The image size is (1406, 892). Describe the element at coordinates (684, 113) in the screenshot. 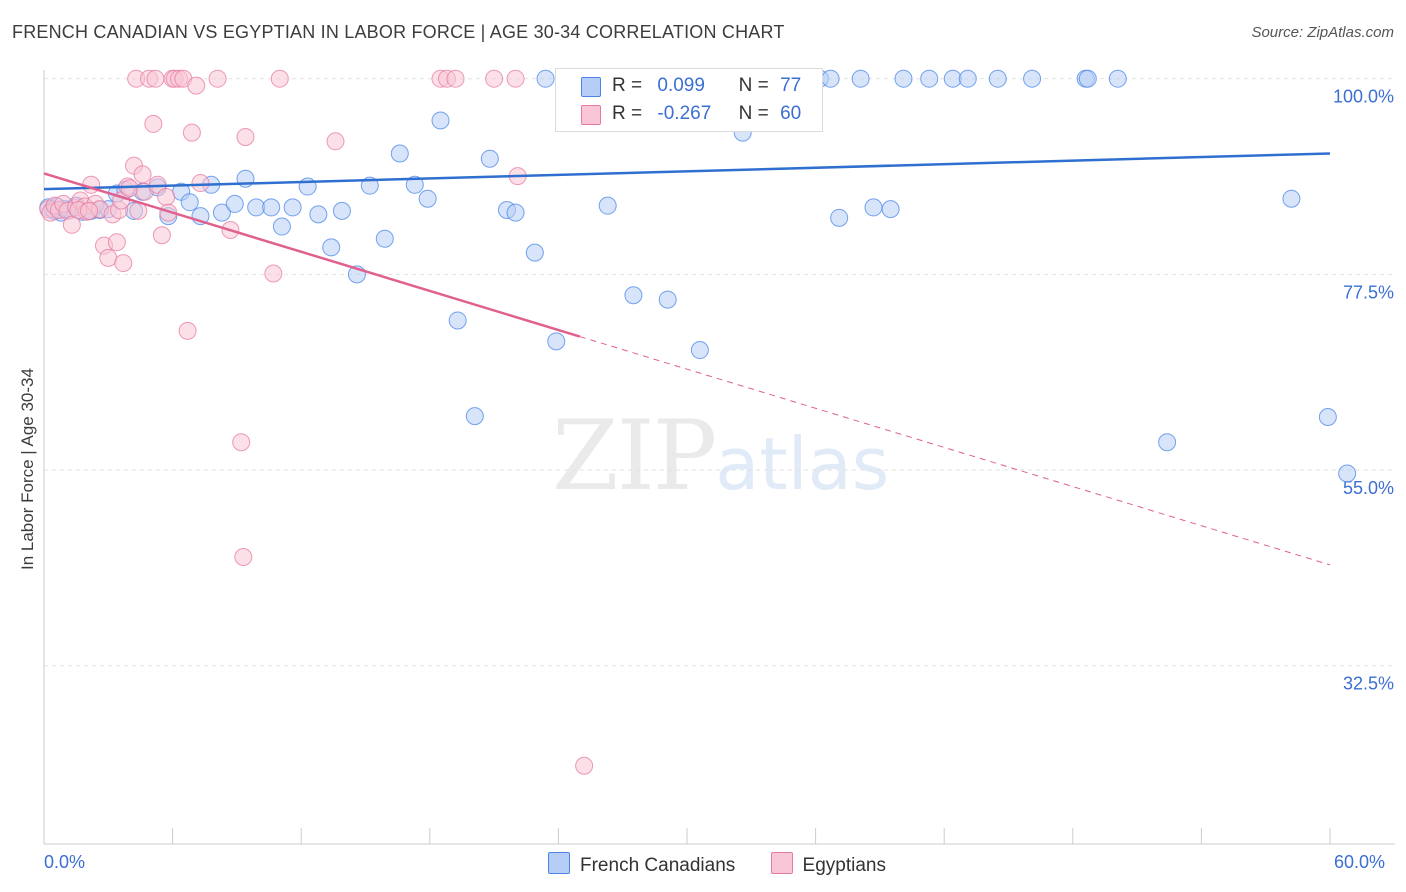

I see `r-value: -0.267` at that location.